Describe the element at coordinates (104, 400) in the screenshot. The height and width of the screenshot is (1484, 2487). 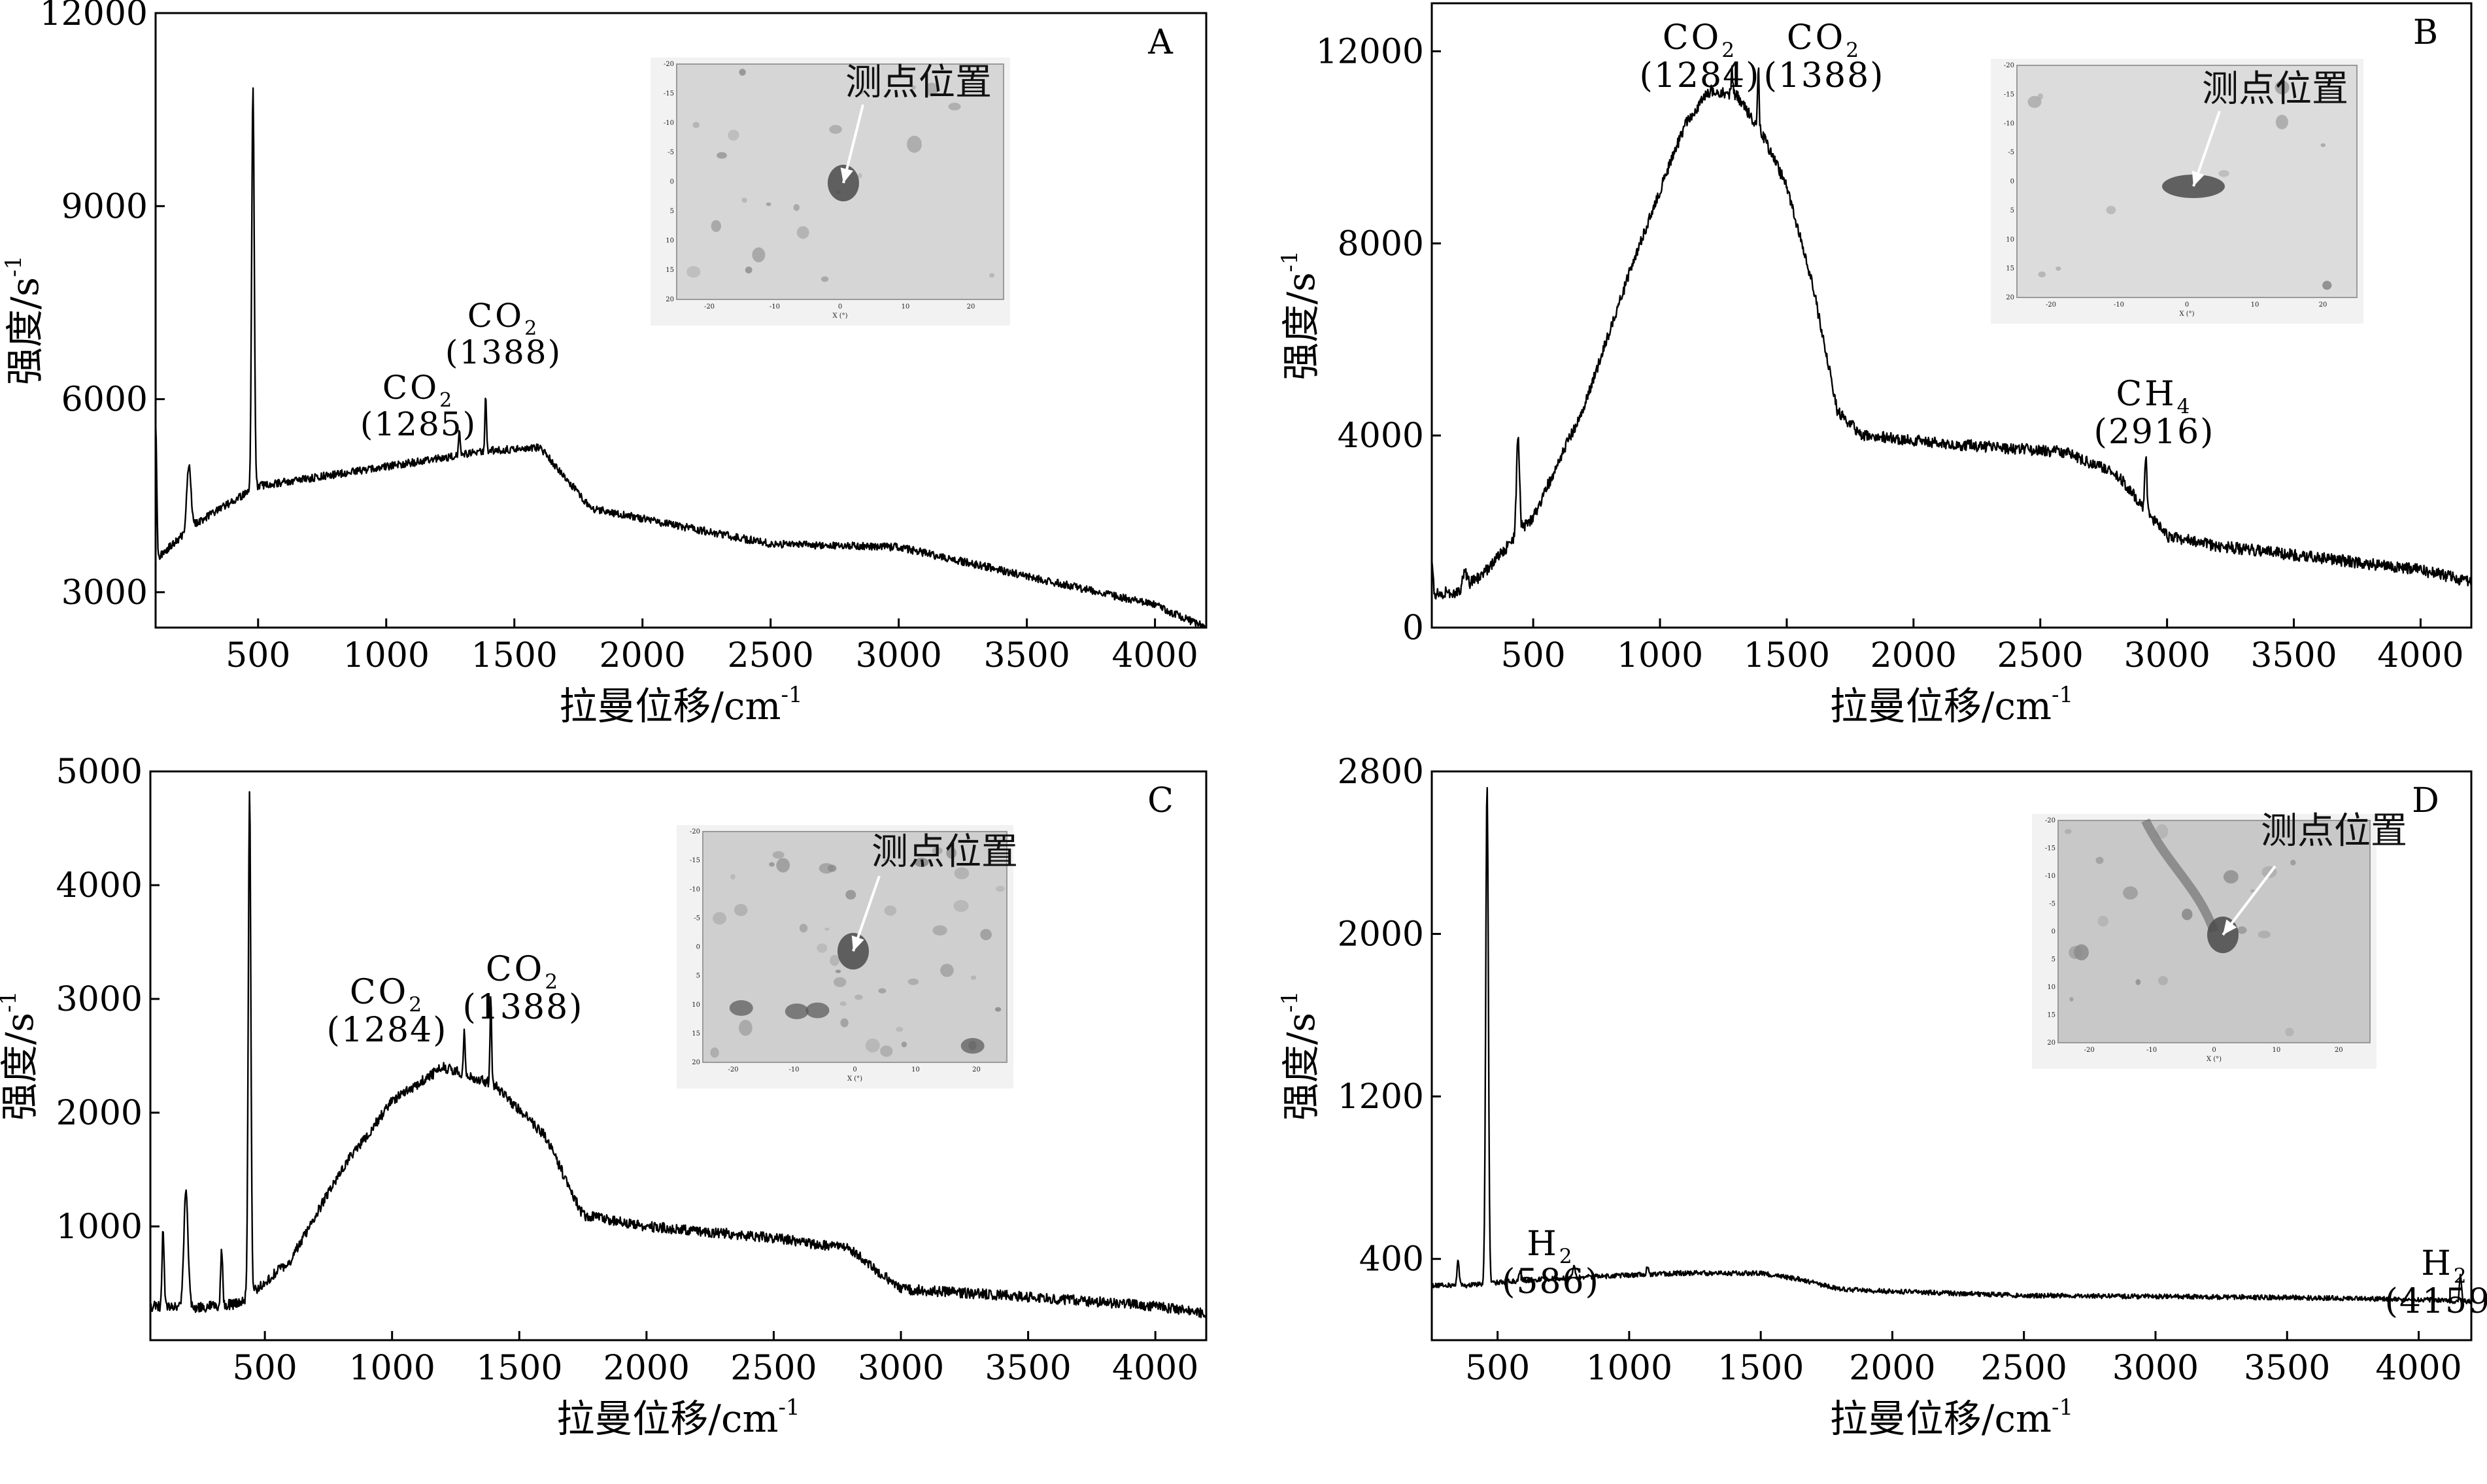
I see `y-tick-label: 6000` at that location.